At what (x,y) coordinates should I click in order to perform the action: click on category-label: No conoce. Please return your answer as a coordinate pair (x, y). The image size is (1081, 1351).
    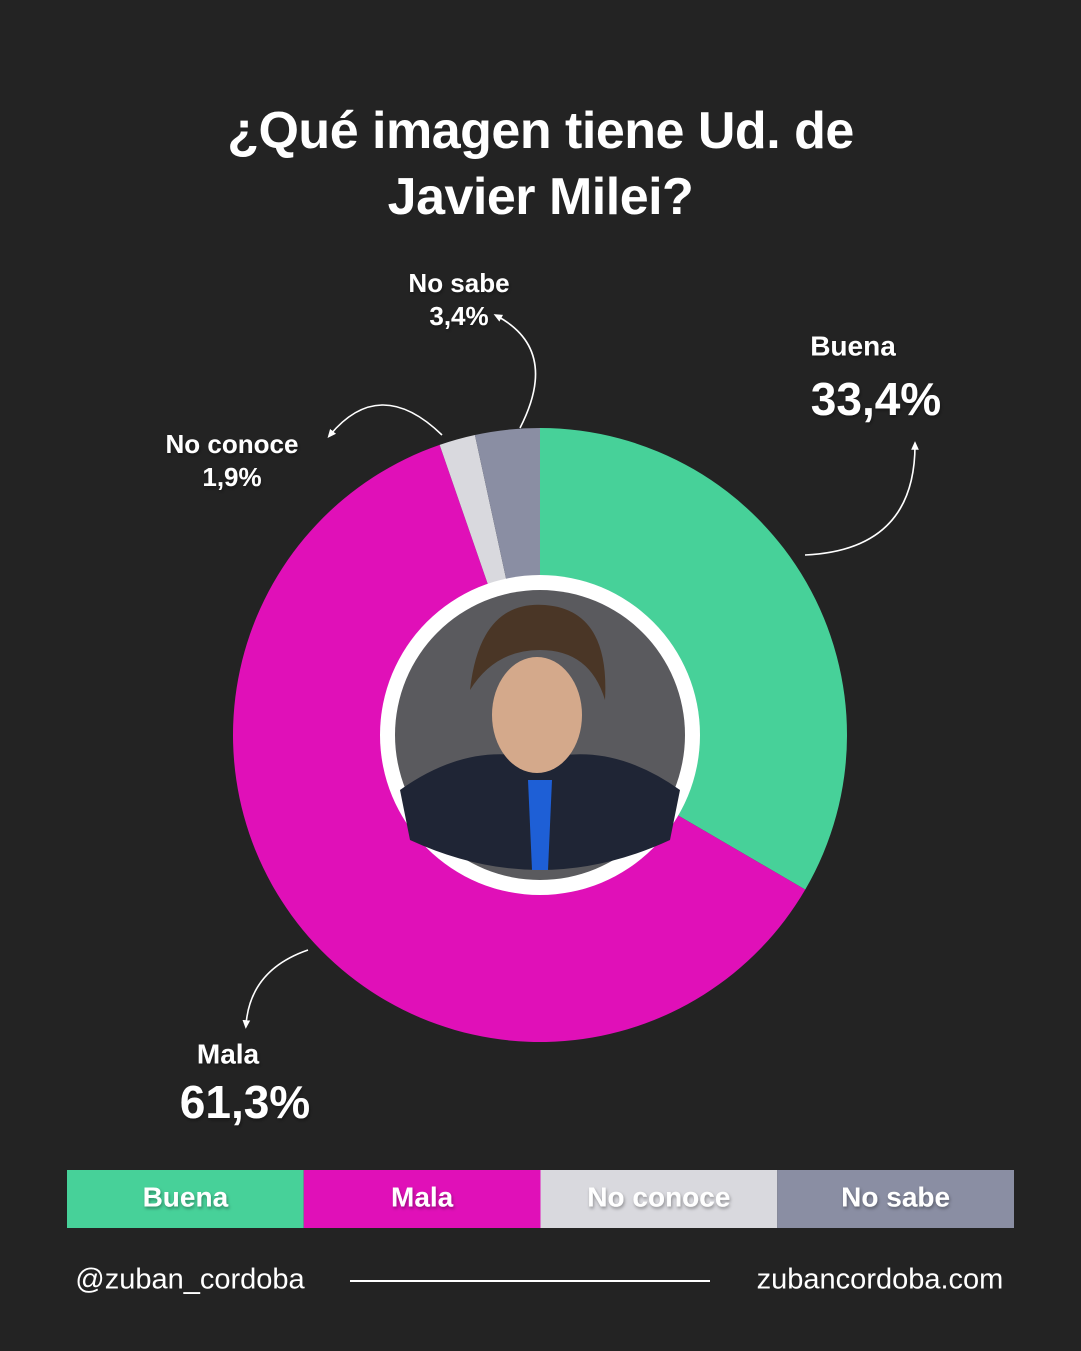
    Looking at the image, I should click on (232, 444).